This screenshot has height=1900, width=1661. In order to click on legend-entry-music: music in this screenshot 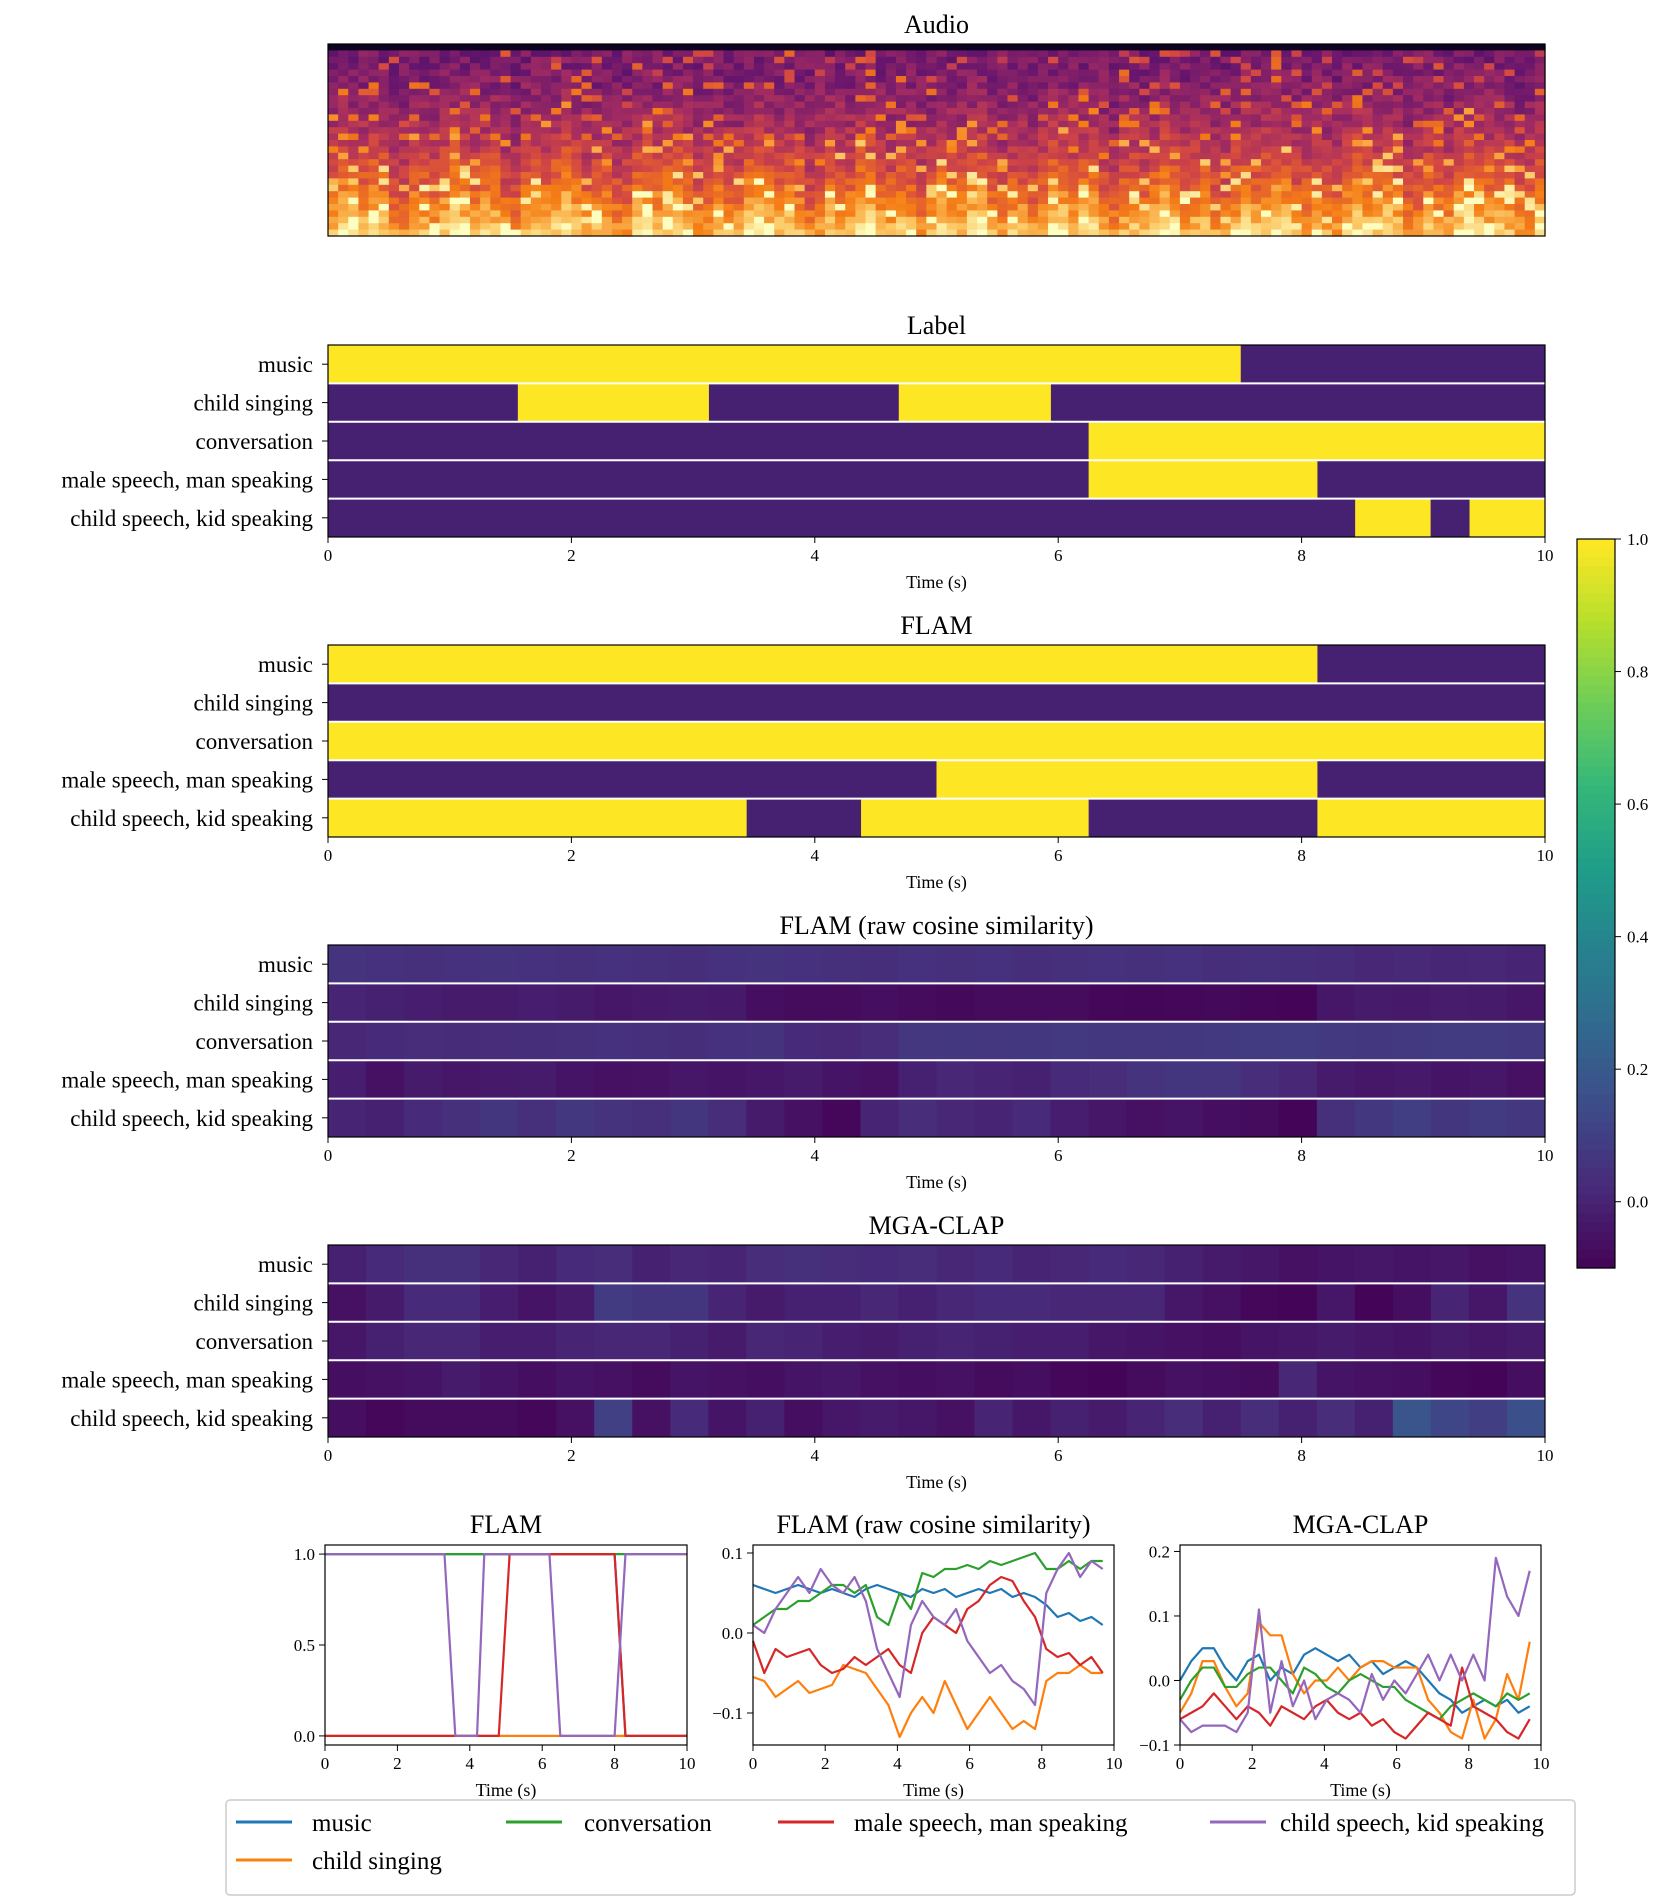, I will do `click(304, 1823)`.